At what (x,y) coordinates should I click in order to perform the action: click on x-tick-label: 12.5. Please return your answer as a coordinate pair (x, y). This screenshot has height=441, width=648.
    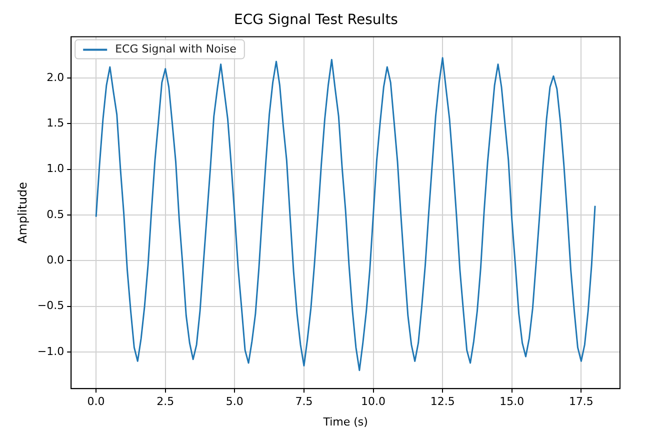
    Looking at the image, I should click on (442, 401).